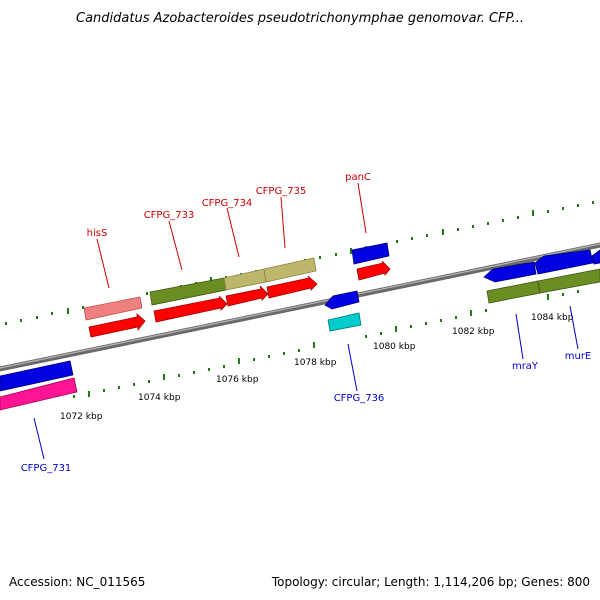 The height and width of the screenshot is (600, 600). What do you see at coordinates (227, 203) in the screenshot?
I see `label-cfpg734: CFPG_734` at bounding box center [227, 203].